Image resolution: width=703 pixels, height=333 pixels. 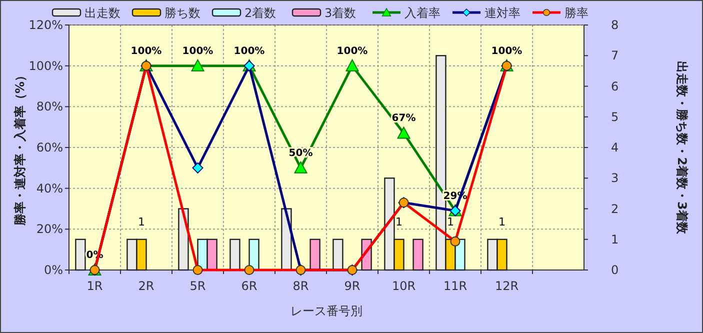 What do you see at coordinates (615, 117) in the screenshot?
I see `y2-tick-label: 5` at bounding box center [615, 117].